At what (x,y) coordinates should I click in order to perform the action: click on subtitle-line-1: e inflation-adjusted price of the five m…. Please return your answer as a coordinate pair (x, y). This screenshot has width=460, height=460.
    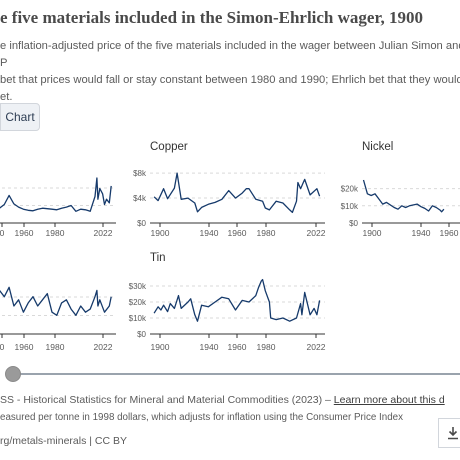
    Looking at the image, I should click on (230, 54).